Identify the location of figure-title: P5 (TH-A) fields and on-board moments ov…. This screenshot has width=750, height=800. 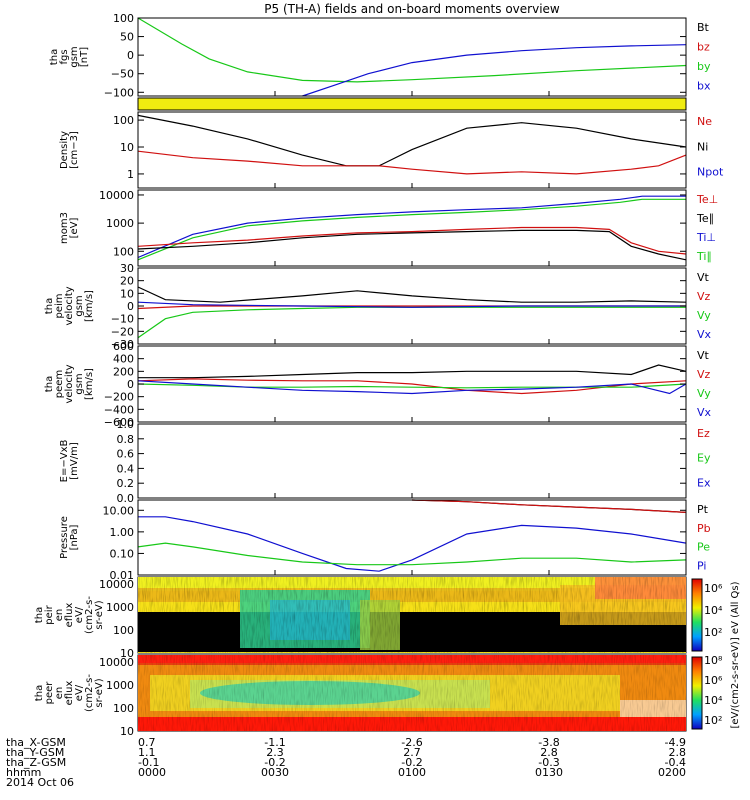
(412, 9).